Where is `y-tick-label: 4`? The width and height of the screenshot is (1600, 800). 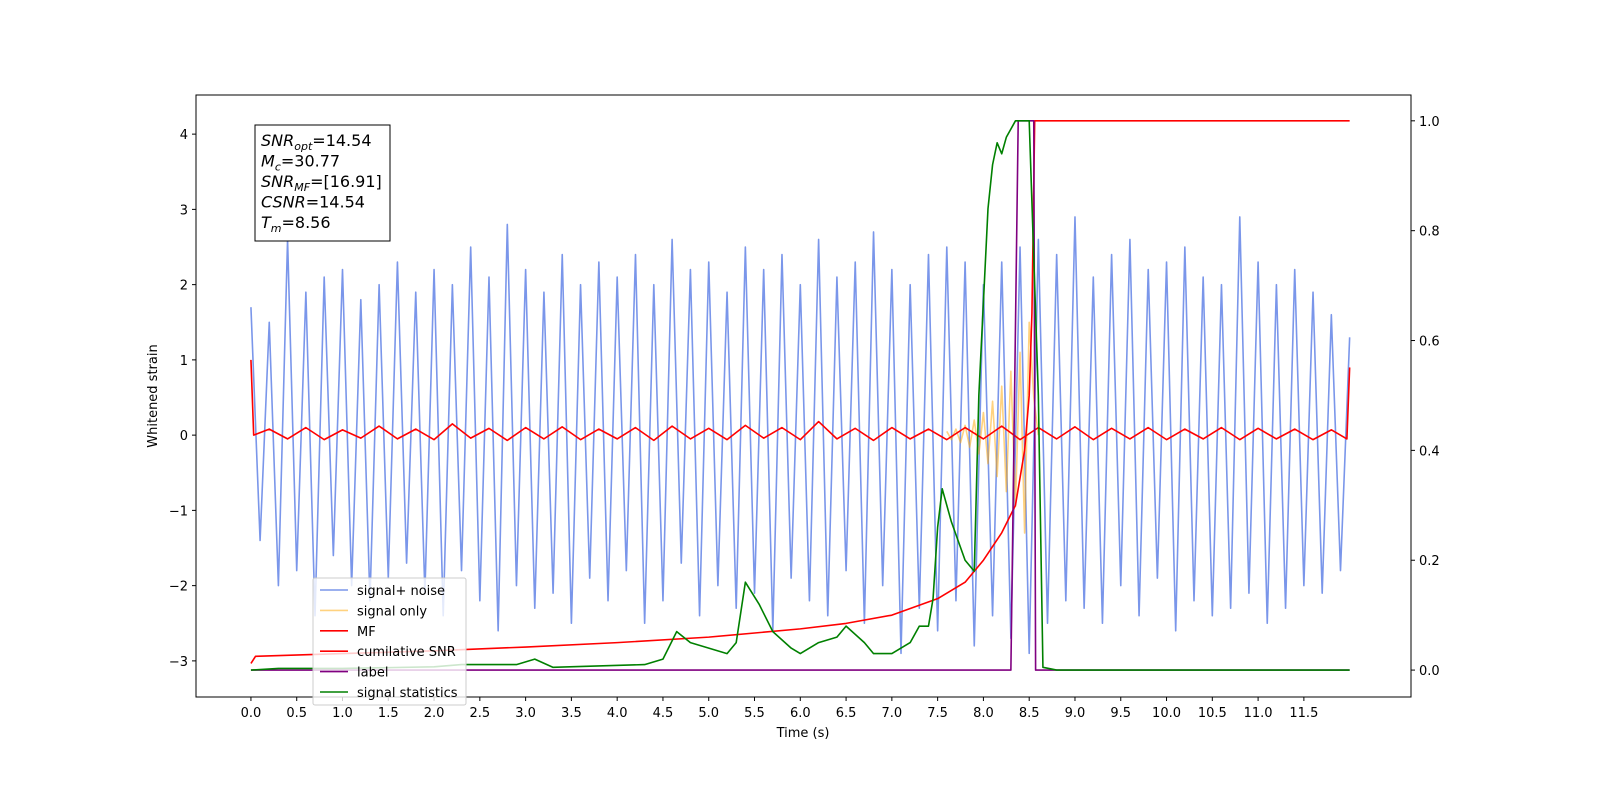 y-tick-label: 4 is located at coordinates (184, 135).